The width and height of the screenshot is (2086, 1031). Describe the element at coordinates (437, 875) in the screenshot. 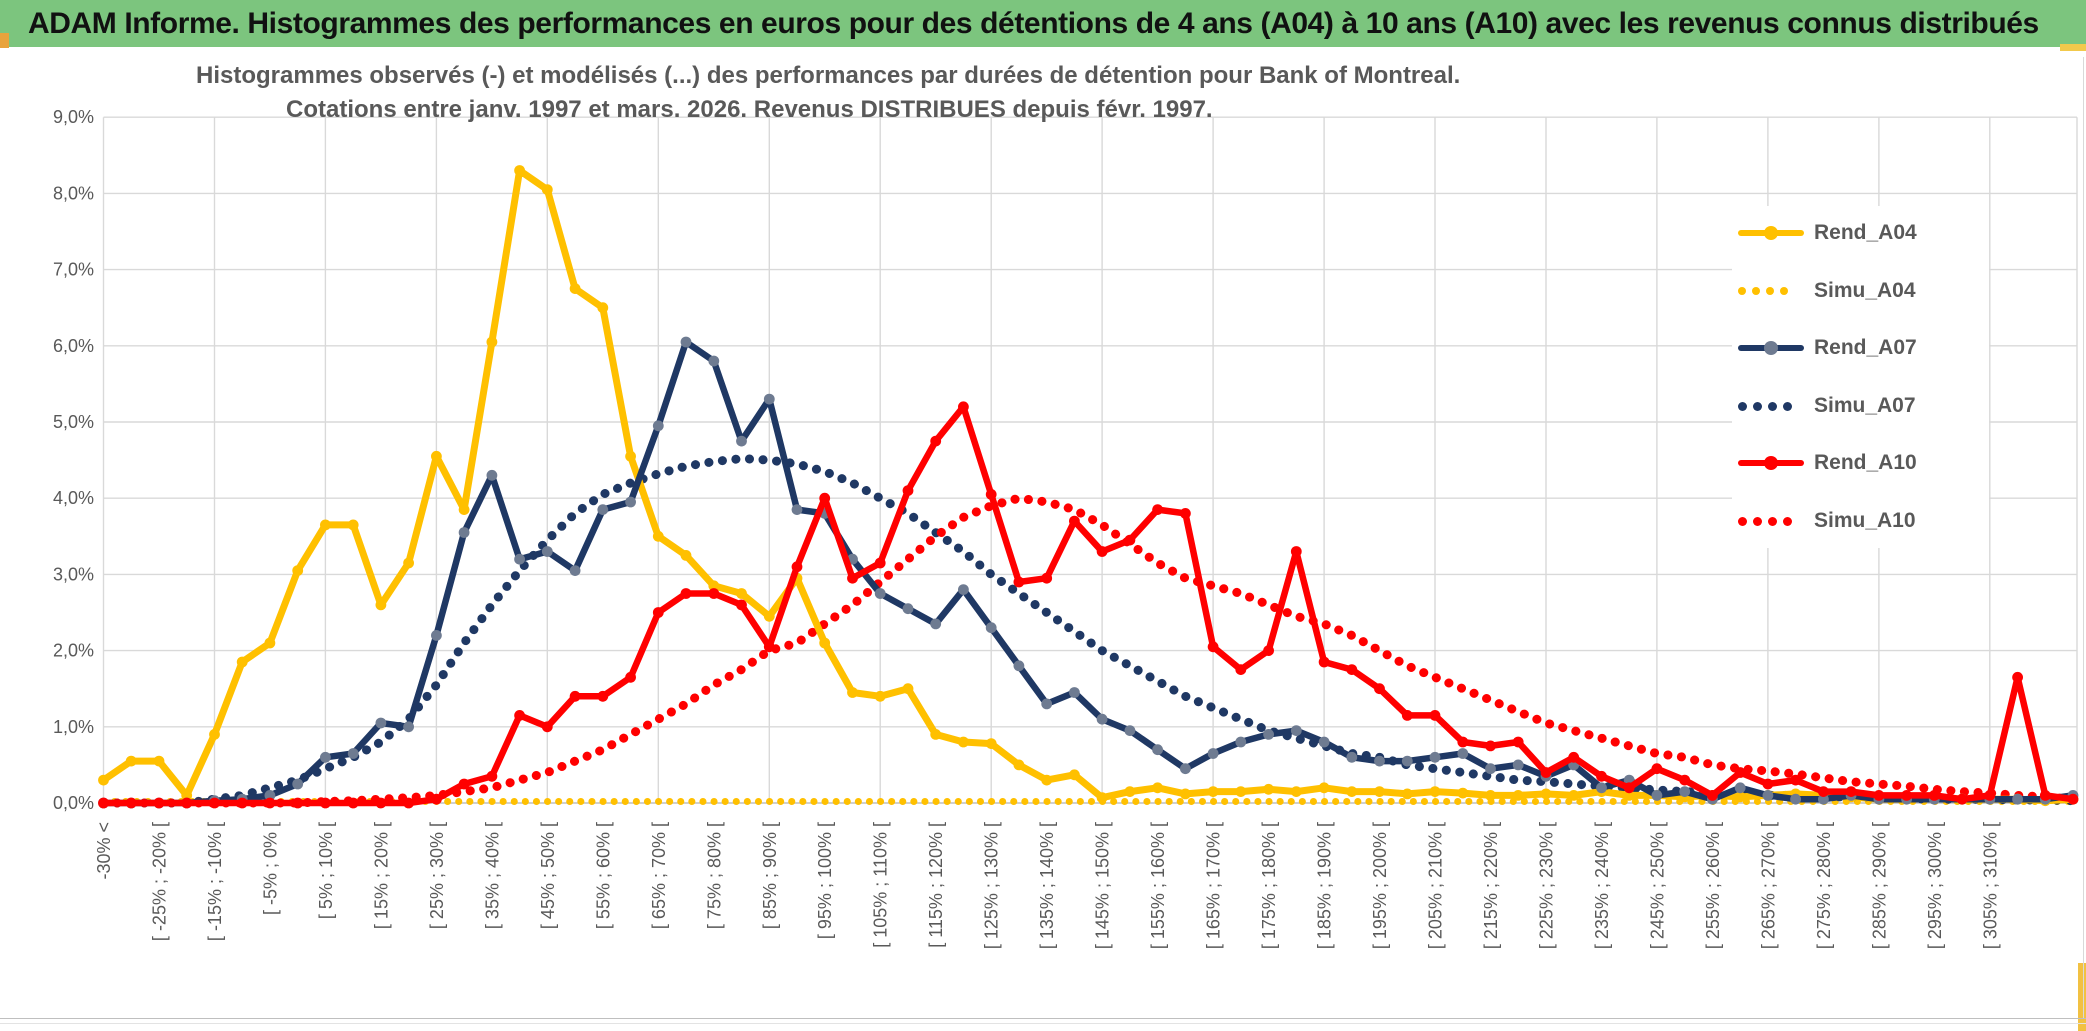

I see `svg-text: [ 25% ; 30% [` at that location.